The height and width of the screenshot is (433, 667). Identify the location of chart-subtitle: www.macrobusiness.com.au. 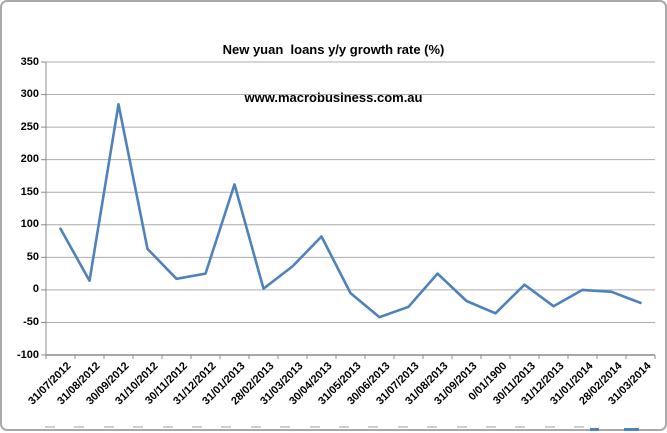
(333, 97).